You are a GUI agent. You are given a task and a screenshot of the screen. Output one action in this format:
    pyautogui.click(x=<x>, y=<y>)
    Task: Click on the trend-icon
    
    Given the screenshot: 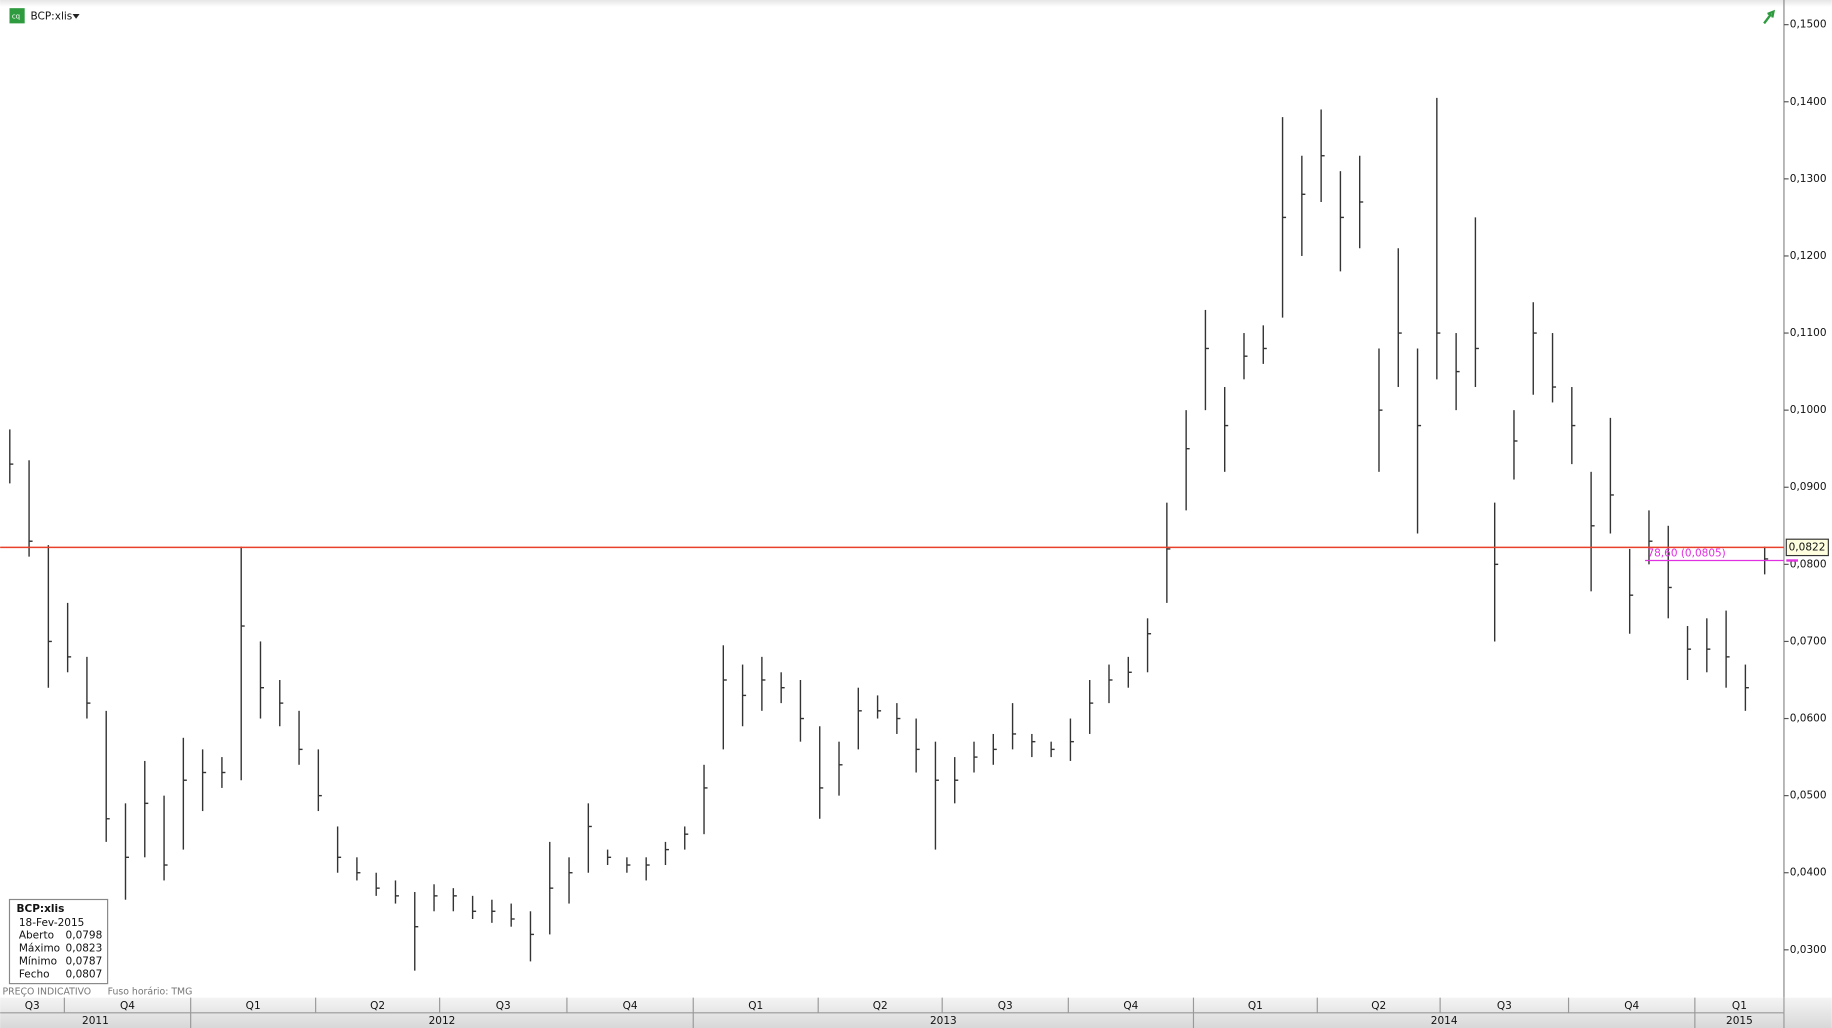 What is the action you would take?
    pyautogui.click(x=1769, y=17)
    